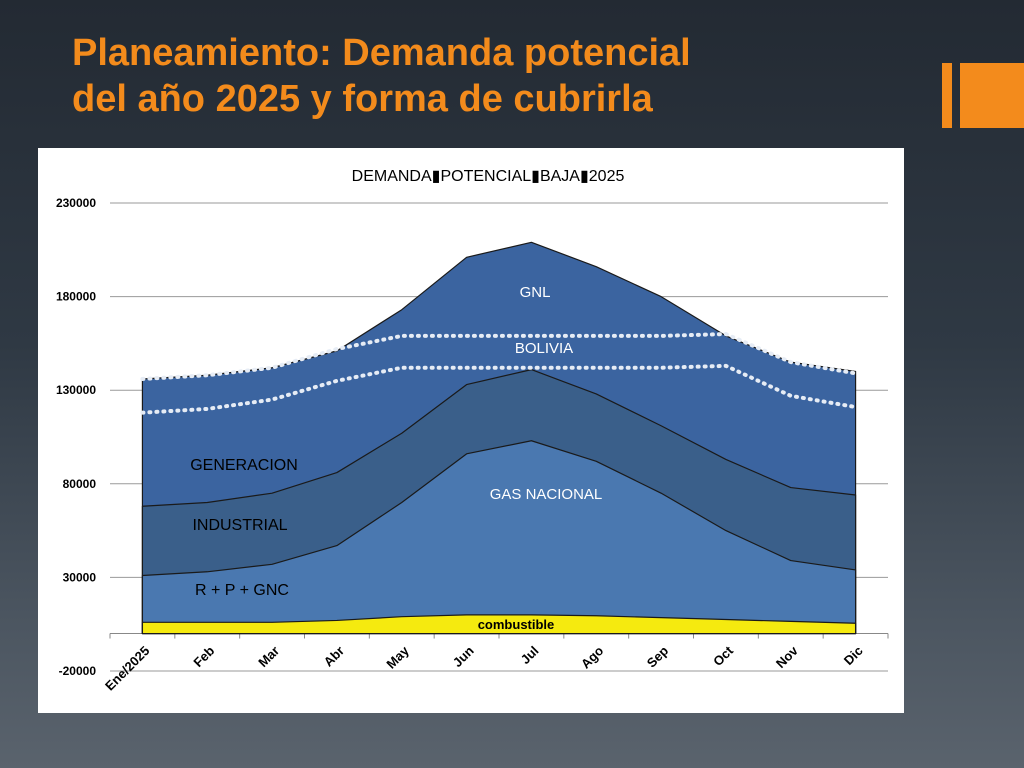 The width and height of the screenshot is (1024, 768). Describe the element at coordinates (947, 95) in the screenshot. I see `decorative-thin-bar` at that location.